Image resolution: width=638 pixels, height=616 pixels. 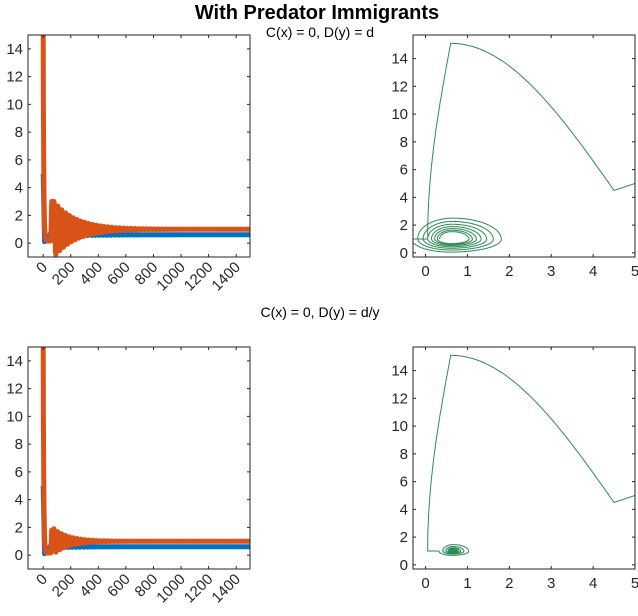 What do you see at coordinates (145, 521) in the screenshot?
I see `prey-series-line` at bounding box center [145, 521].